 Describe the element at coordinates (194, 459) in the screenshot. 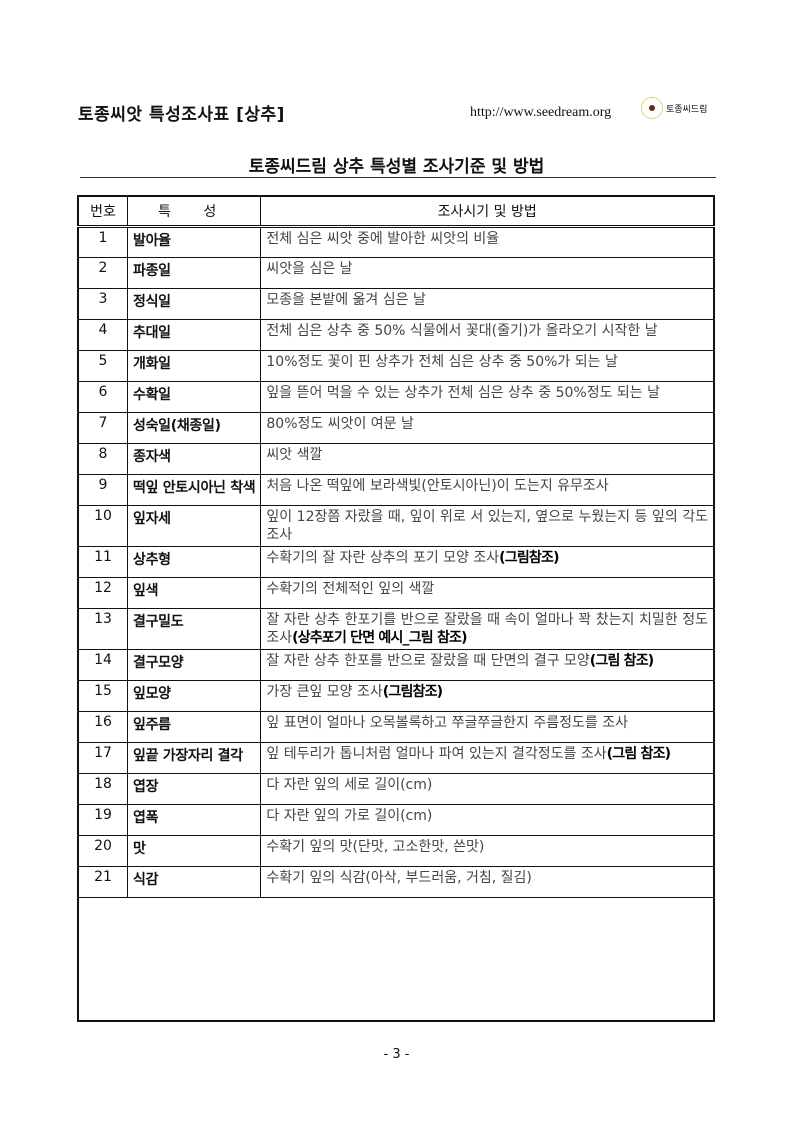

I see `trait-name: 종자색` at that location.